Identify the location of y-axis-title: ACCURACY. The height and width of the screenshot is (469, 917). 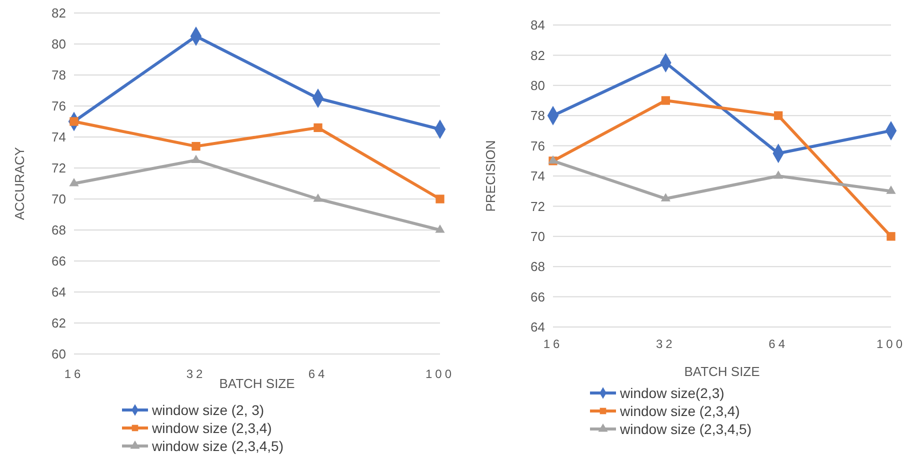
(19, 183).